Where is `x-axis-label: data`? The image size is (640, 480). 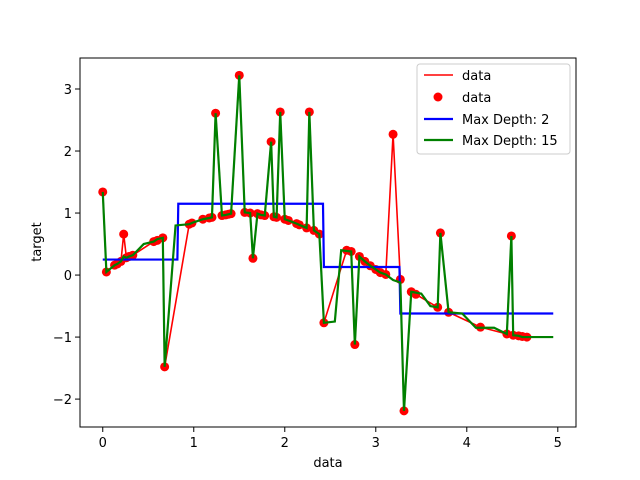
x-axis-label: data is located at coordinates (327, 463).